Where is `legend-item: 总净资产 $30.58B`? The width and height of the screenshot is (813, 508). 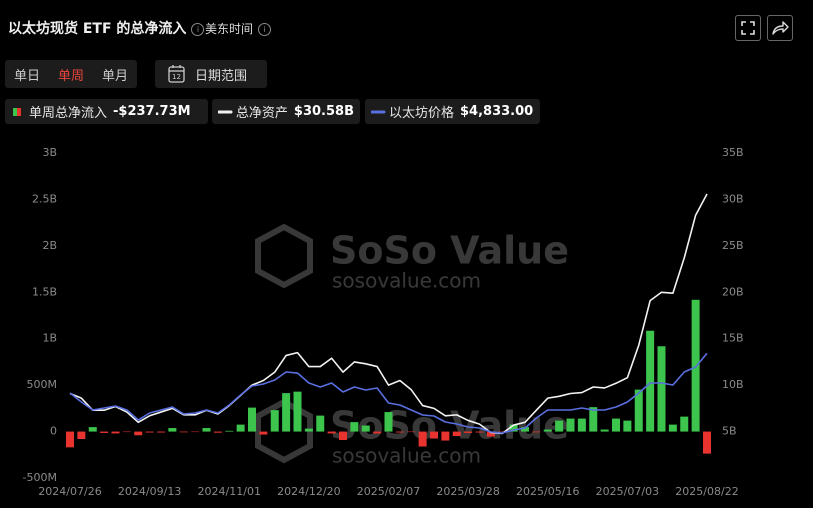 legend-item: 总净资产 $30.58B is located at coordinates (286, 111).